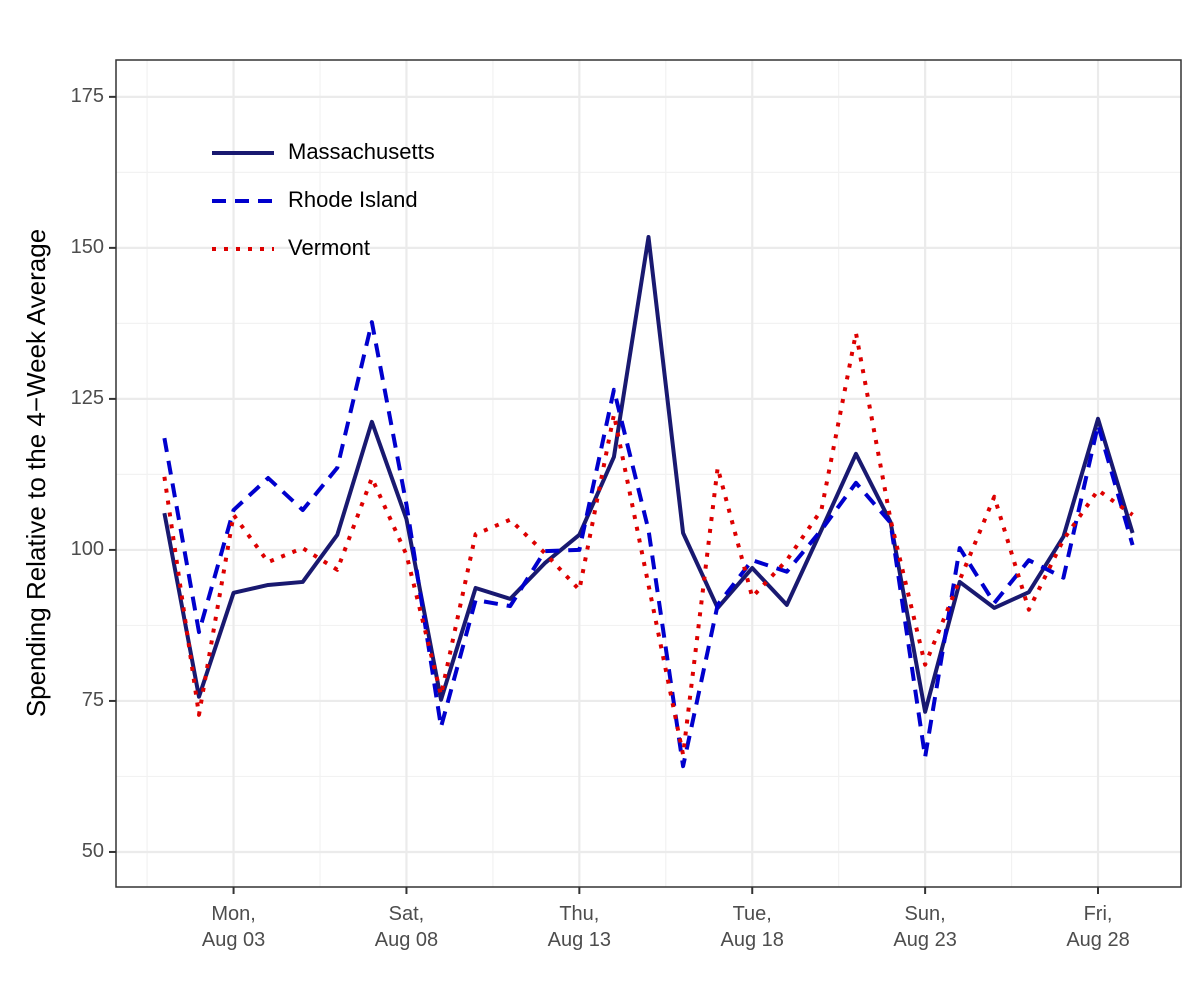 The height and width of the screenshot is (1000, 1200). Describe the element at coordinates (36, 473) in the screenshot. I see `y-axis-title: Spending Relative to the 4−Week Average` at that location.